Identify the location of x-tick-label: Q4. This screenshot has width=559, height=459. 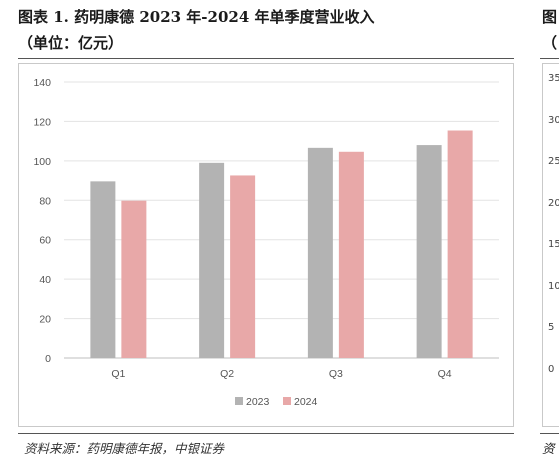
(445, 374).